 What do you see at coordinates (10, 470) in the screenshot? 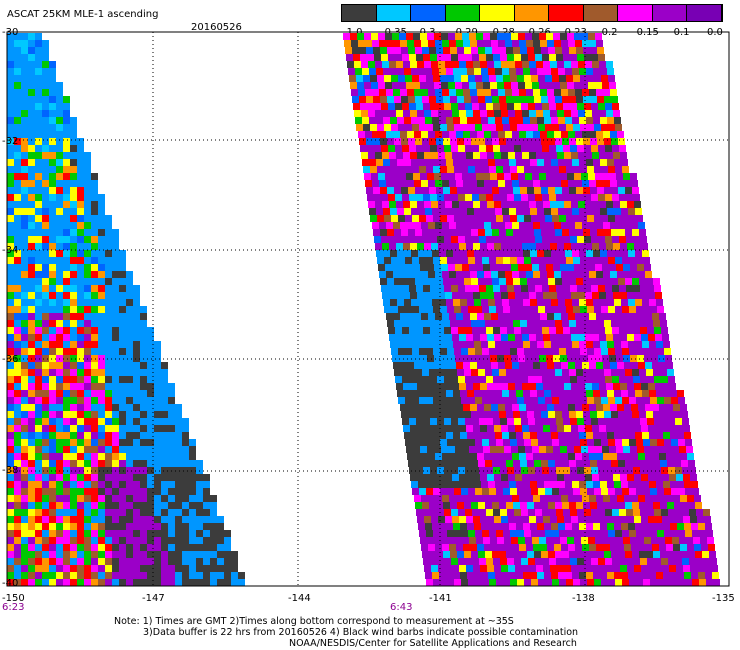
I see `lat-label: -38` at bounding box center [10, 470].